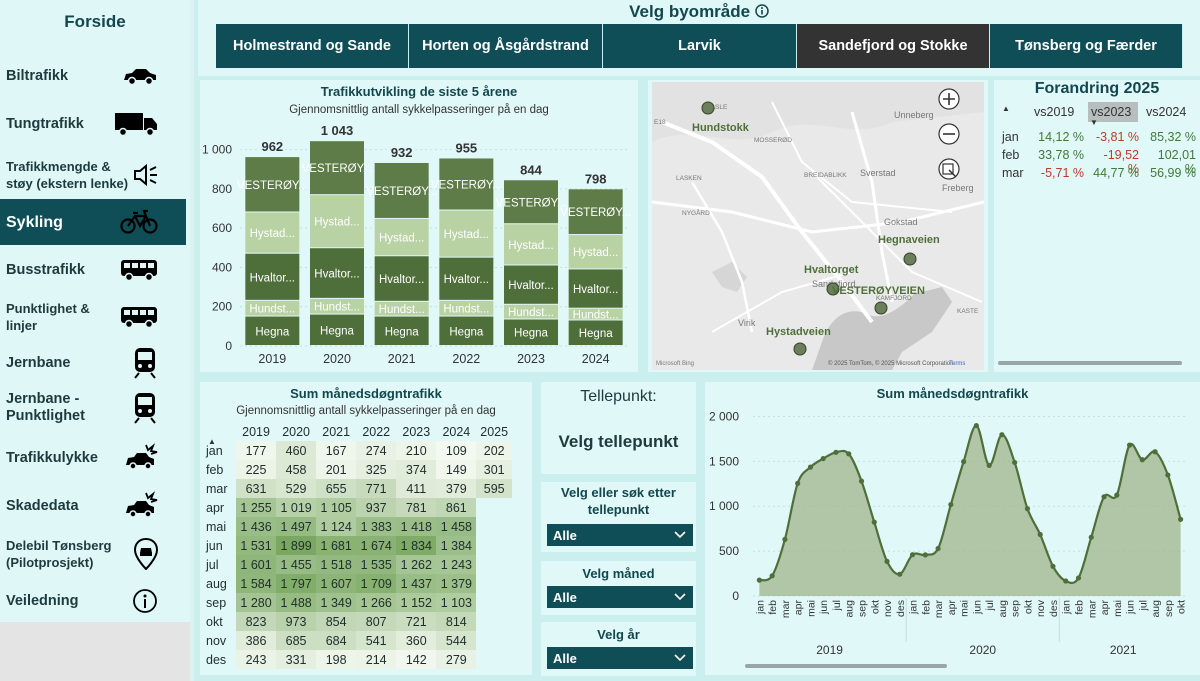 This screenshot has width=1200, height=681. What do you see at coordinates (949, 99) in the screenshot?
I see `zoom-in-button` at bounding box center [949, 99].